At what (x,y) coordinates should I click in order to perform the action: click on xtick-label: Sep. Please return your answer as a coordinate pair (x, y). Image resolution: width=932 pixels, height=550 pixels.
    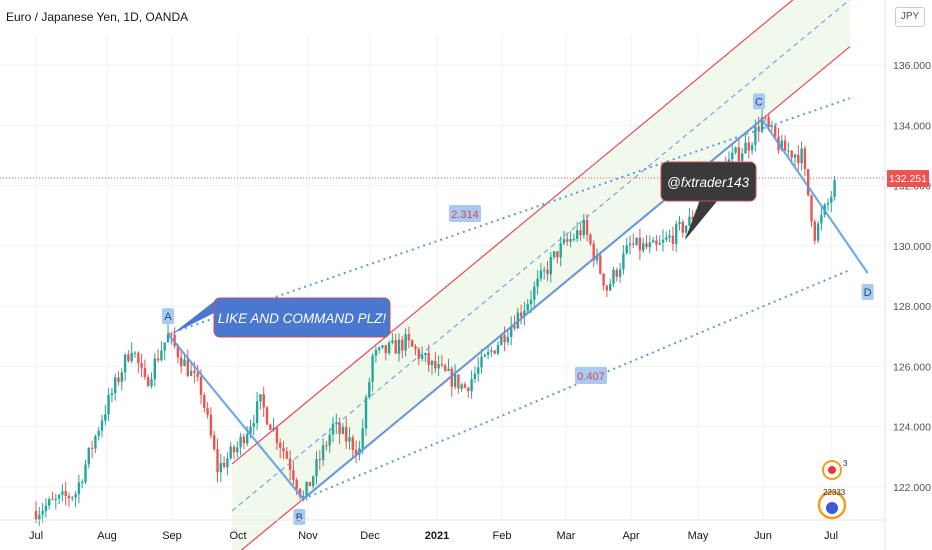
    Looking at the image, I should click on (172, 536).